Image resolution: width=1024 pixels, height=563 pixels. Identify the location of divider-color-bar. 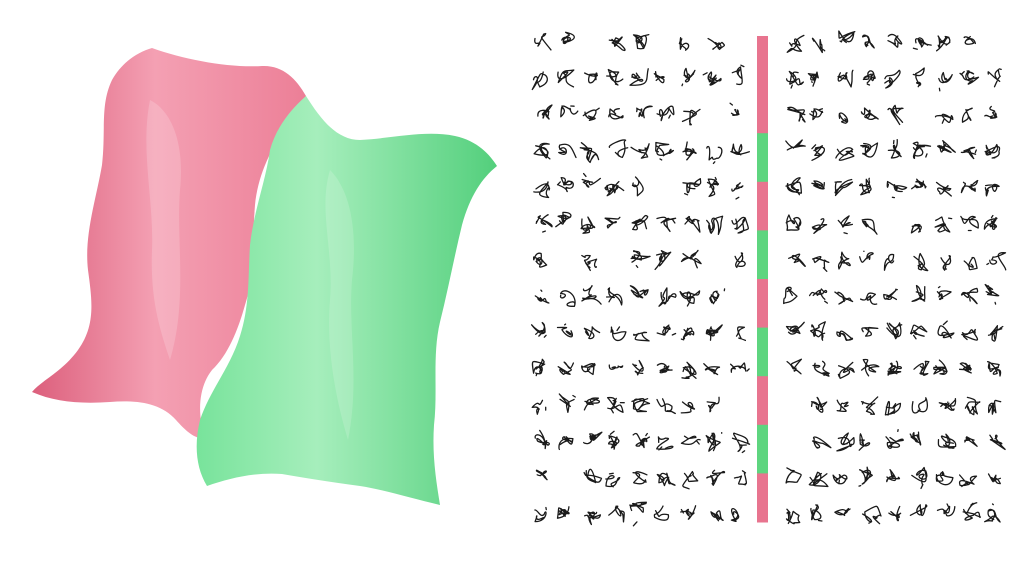
(762, 279).